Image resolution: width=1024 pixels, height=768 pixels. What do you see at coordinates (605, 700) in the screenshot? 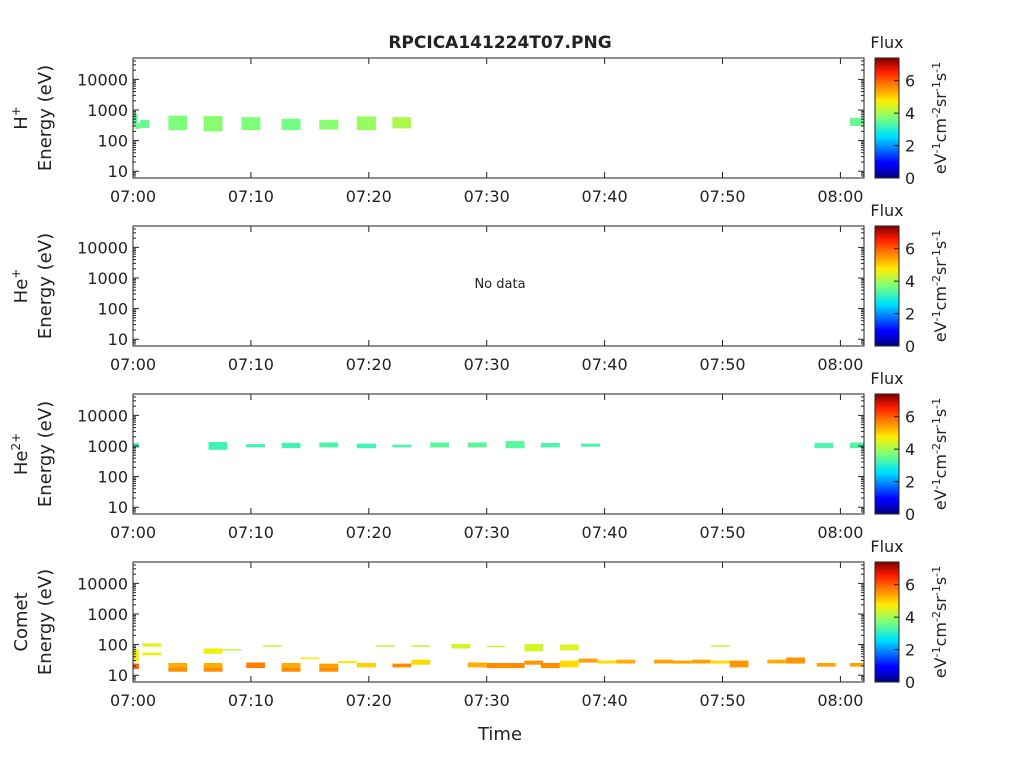
I see `x-tick-label: 07:40` at bounding box center [605, 700].